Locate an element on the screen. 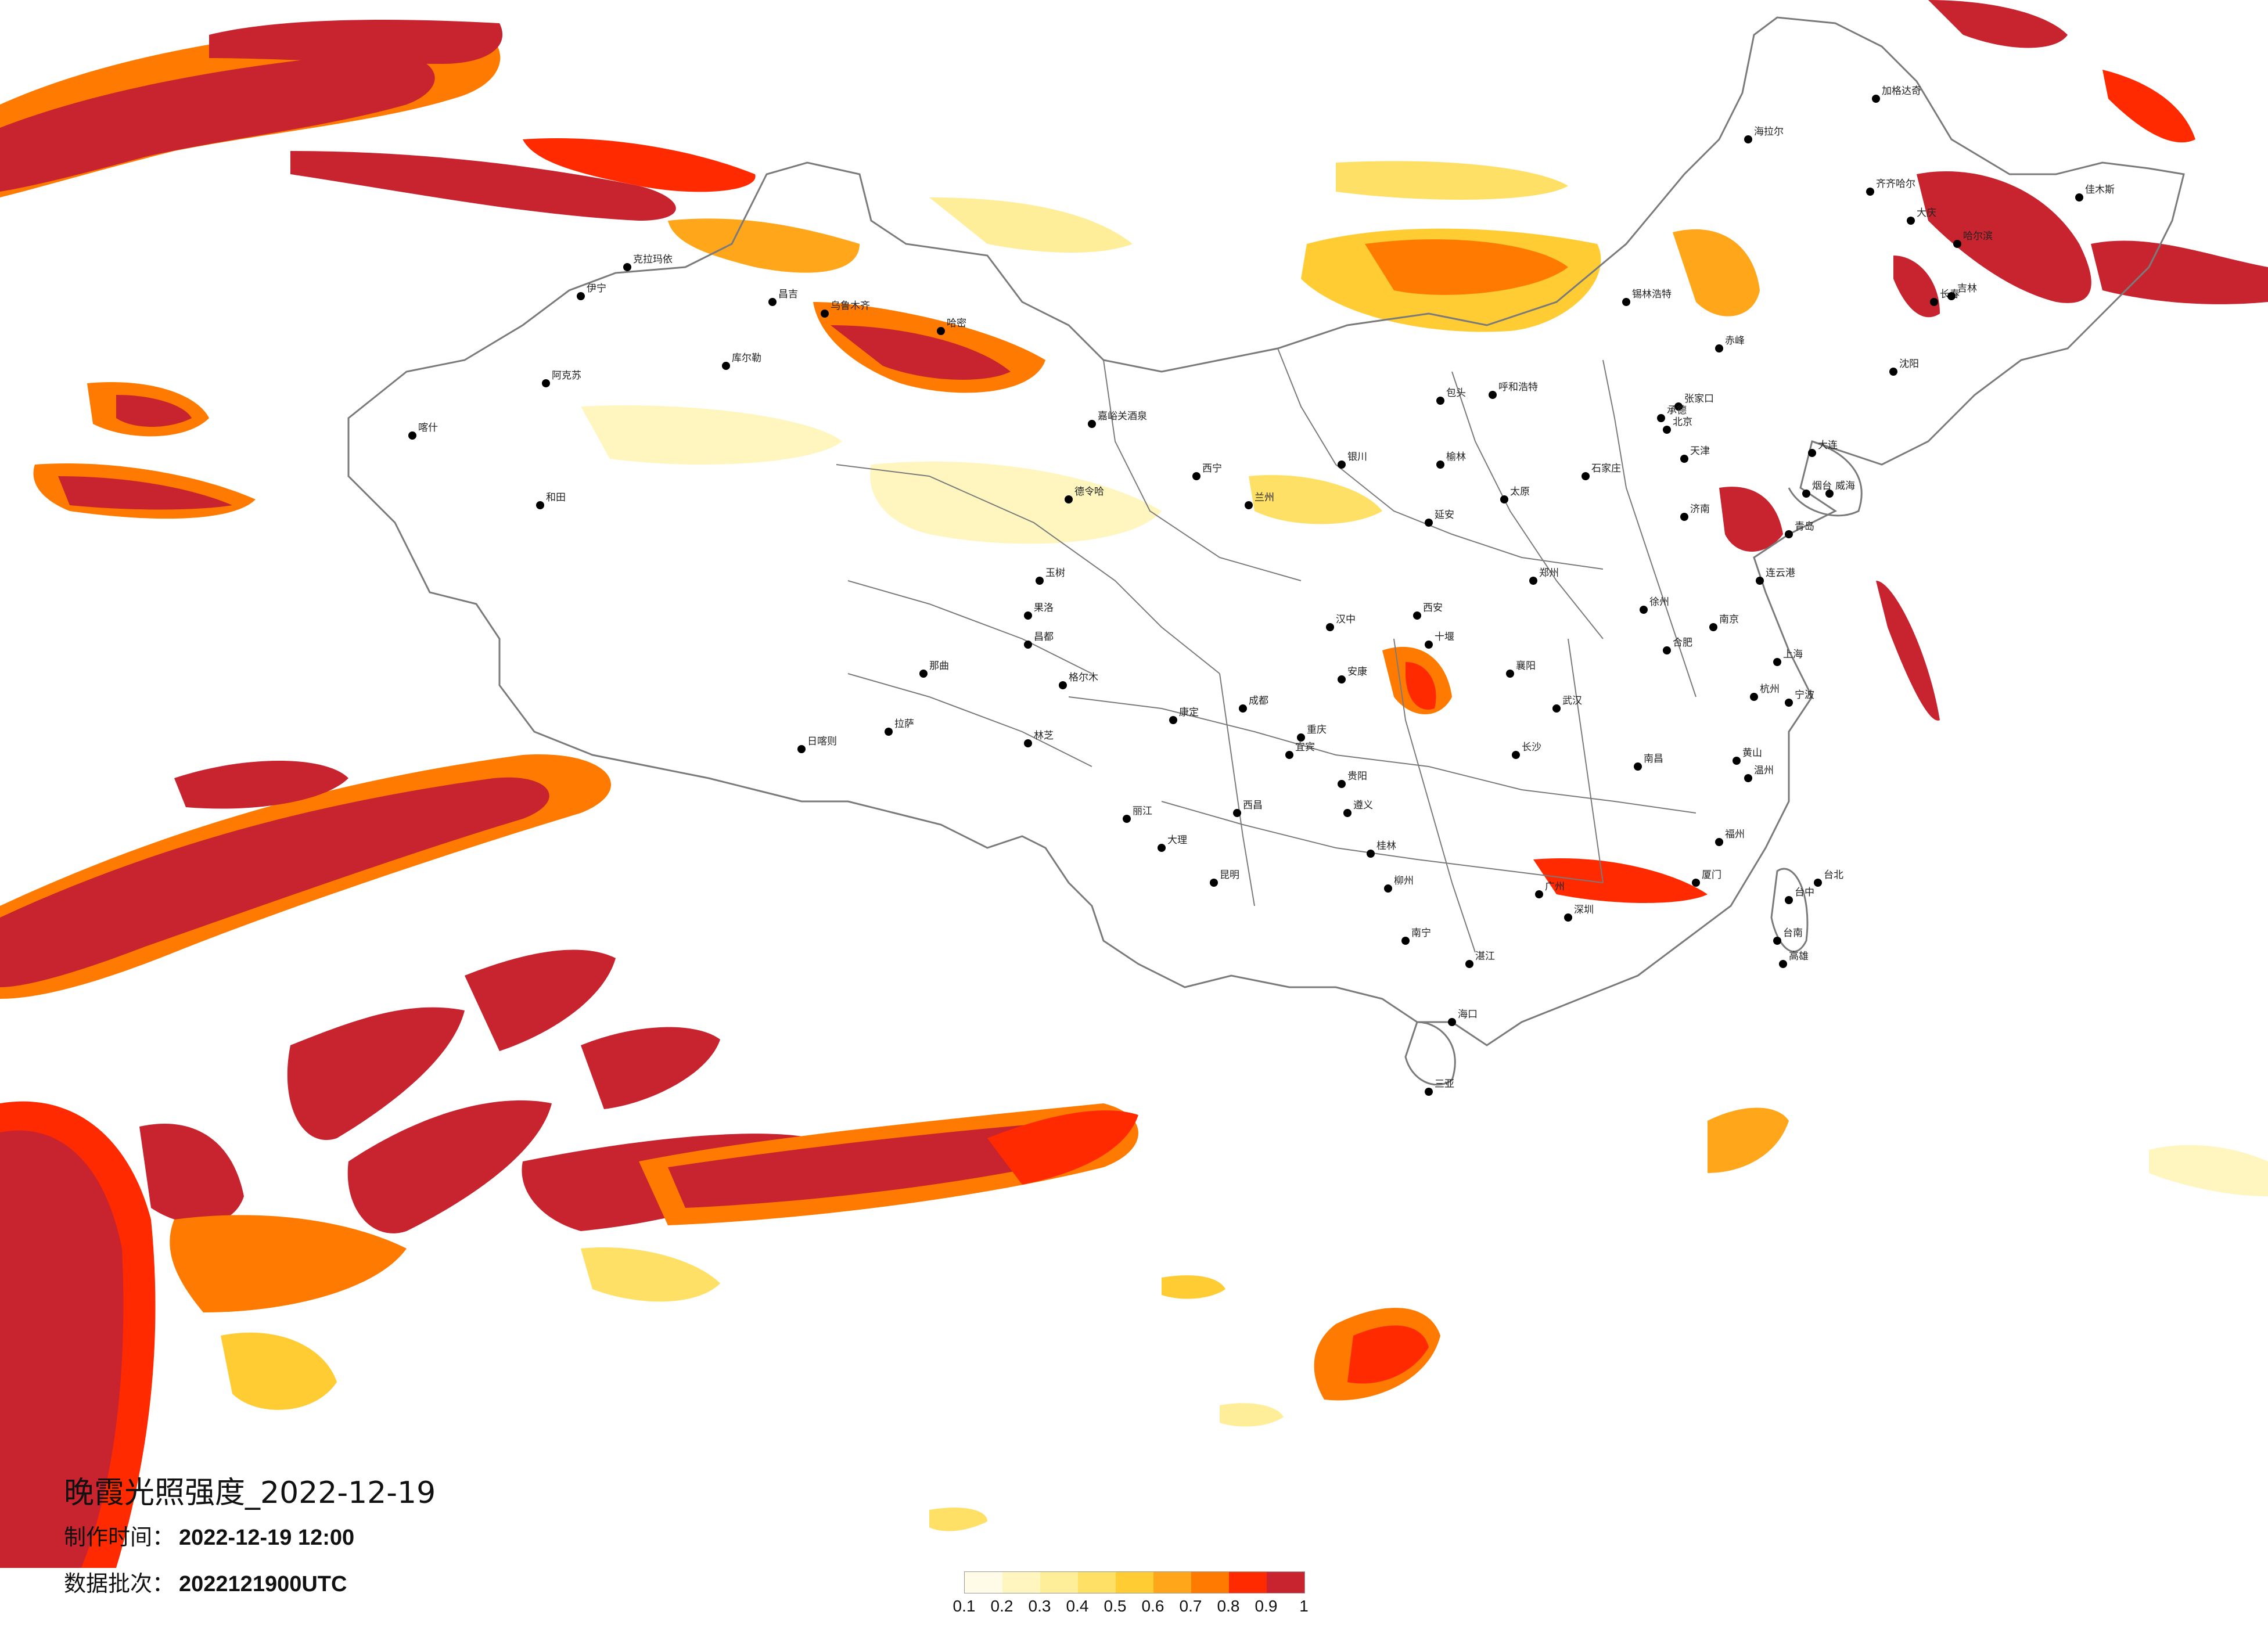 The width and height of the screenshot is (2268, 1626). city-label: 库尔勒 is located at coordinates (746, 358).